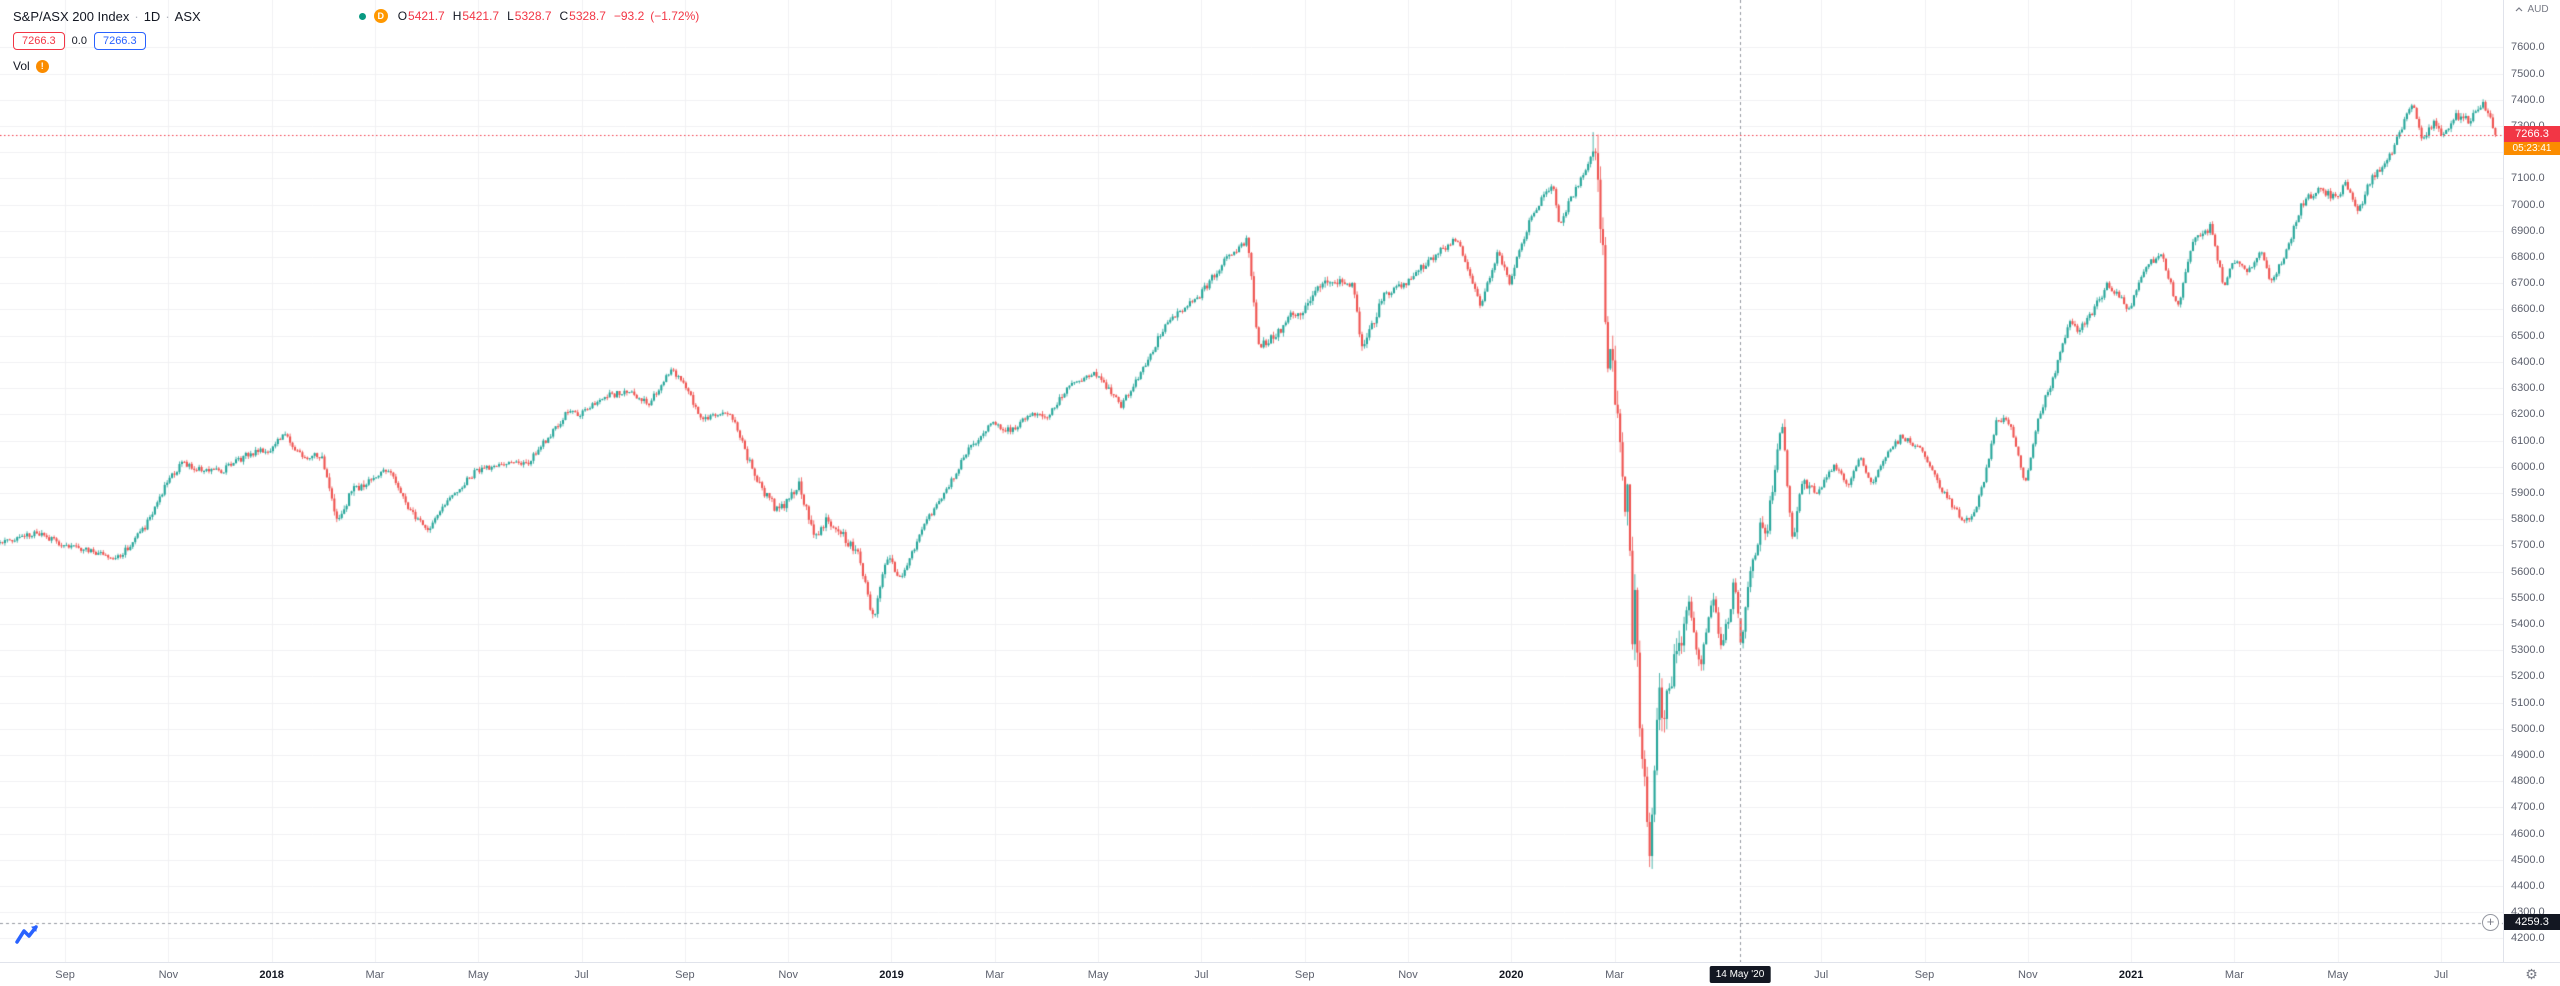 The width and height of the screenshot is (2560, 986). Describe the element at coordinates (891, 975) in the screenshot. I see `time-axis-label: 2019` at that location.